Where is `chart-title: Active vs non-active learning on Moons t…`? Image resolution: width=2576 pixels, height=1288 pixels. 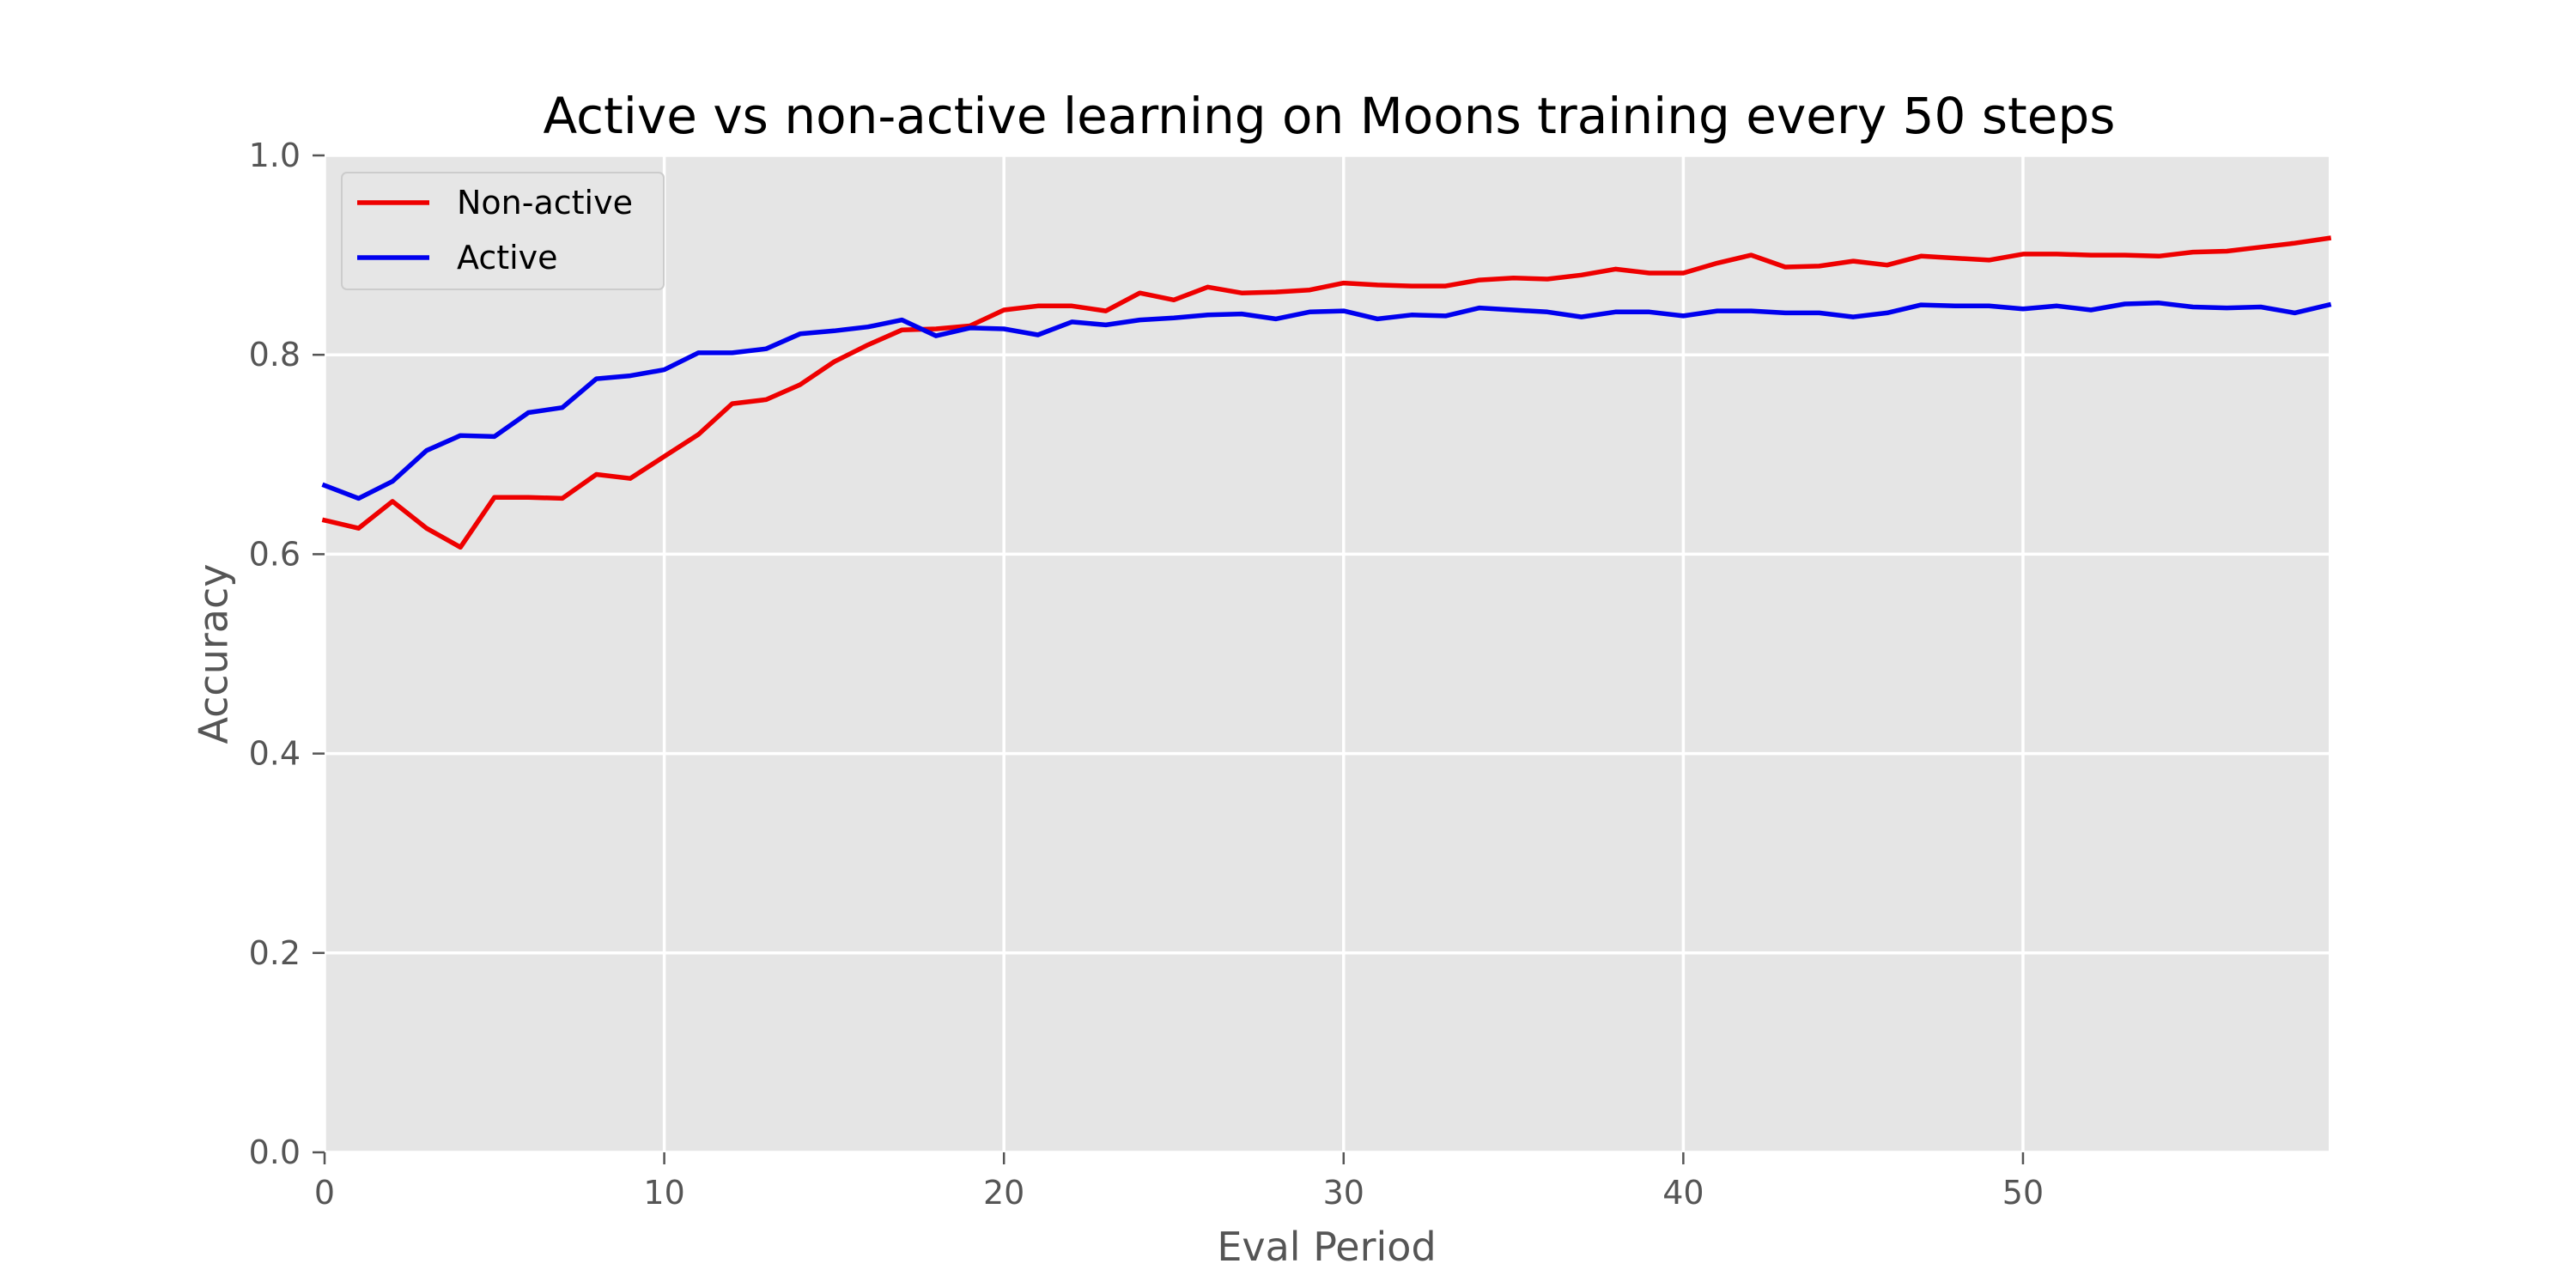
chart-title: Active vs non-active learning on Moons t… is located at coordinates (1330, 116).